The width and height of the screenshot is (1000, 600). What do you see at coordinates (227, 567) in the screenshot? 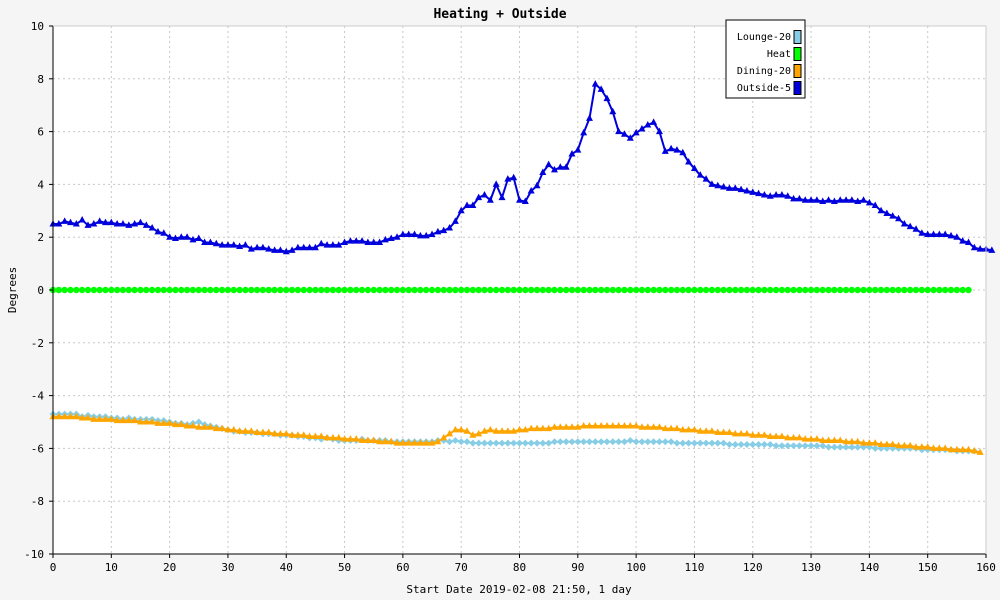
I see `x-tick-label: 30` at bounding box center [227, 567].